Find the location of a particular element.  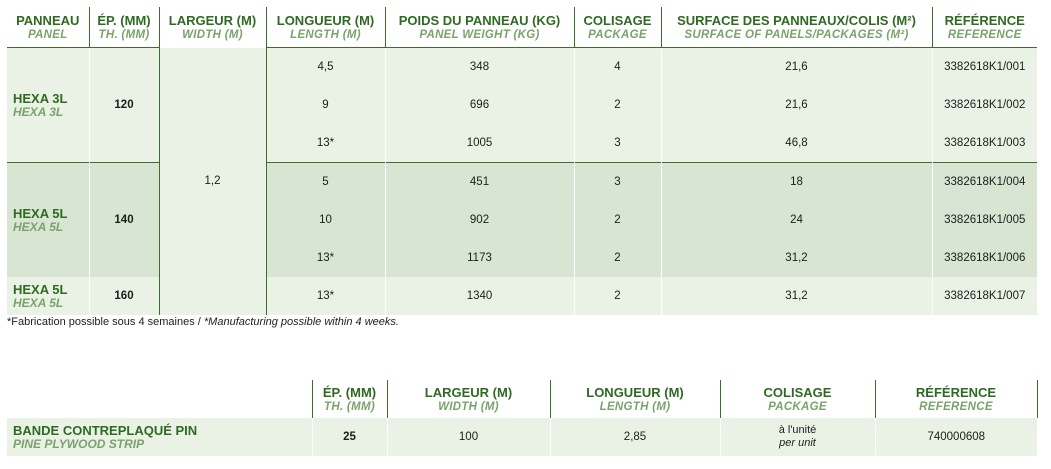

surface-cell: 18 is located at coordinates (796, 181).